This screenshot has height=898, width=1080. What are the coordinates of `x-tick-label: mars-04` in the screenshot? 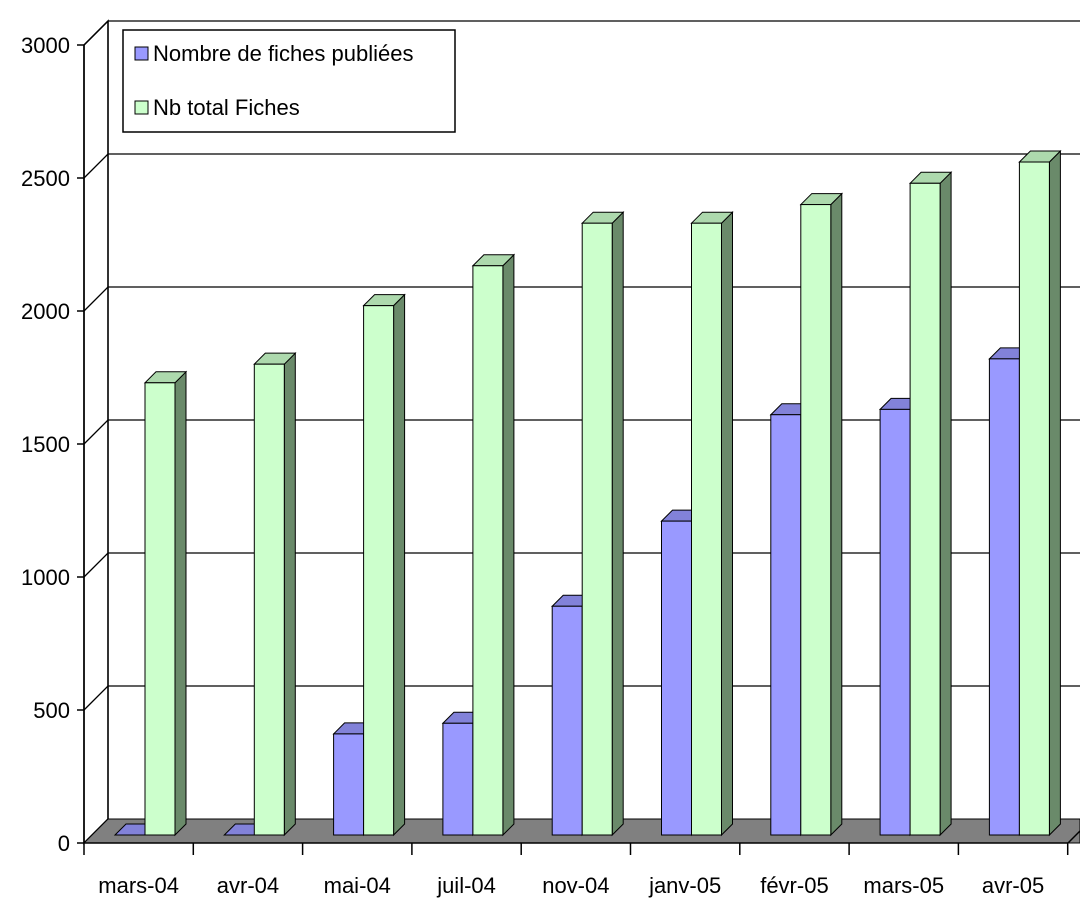 It's located at (138, 885).